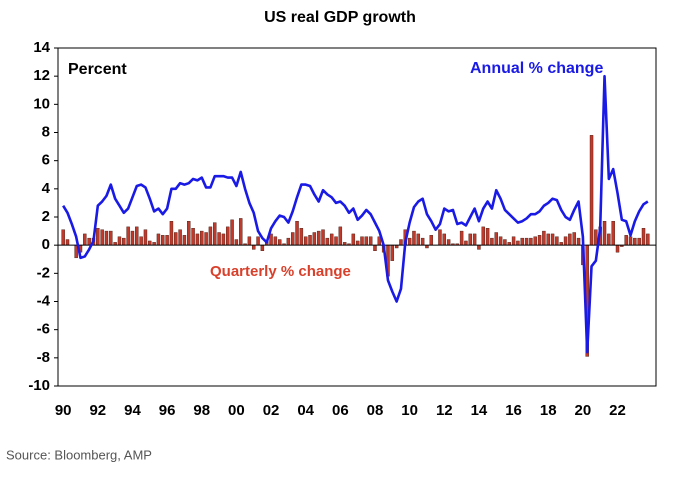 The image size is (684, 480). I want to click on y-tick-label: 14, so click(41, 47).